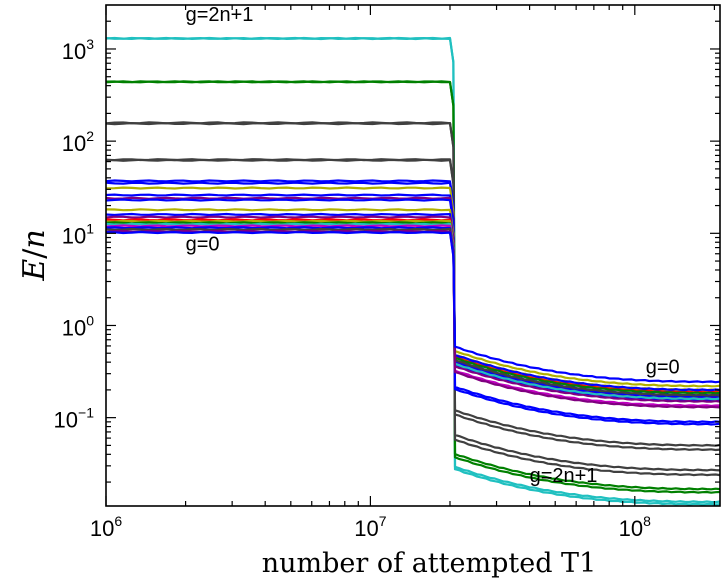 This screenshot has height=582, width=723. I want to click on x-axis-label: number of attempted T1, so click(429, 563).